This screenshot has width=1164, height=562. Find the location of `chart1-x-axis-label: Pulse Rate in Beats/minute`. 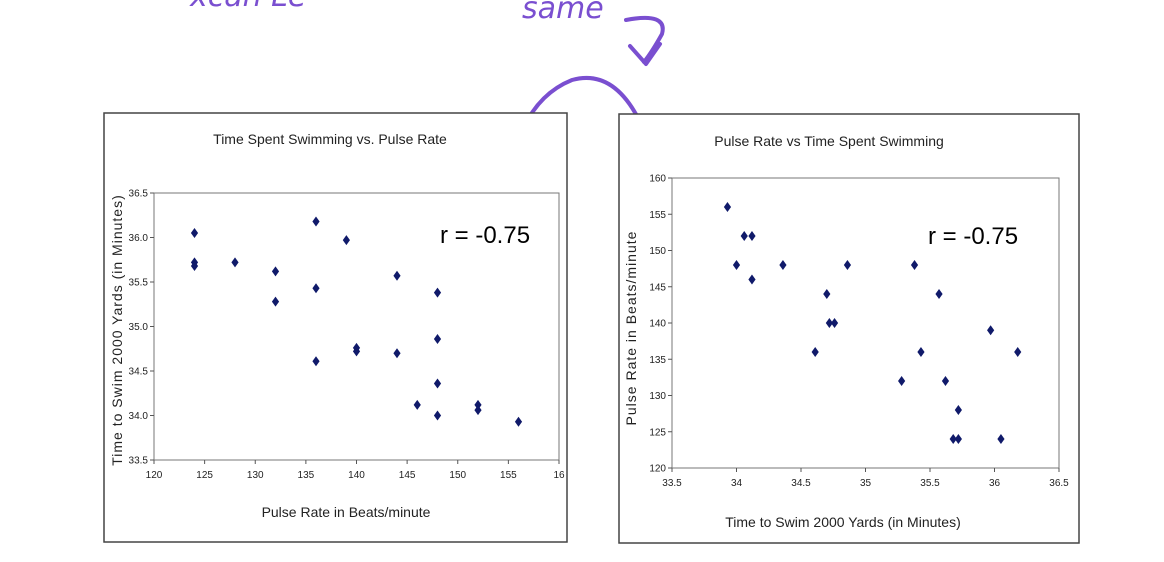

chart1-x-axis-label: Pulse Rate in Beats/minute is located at coordinates (346, 512).